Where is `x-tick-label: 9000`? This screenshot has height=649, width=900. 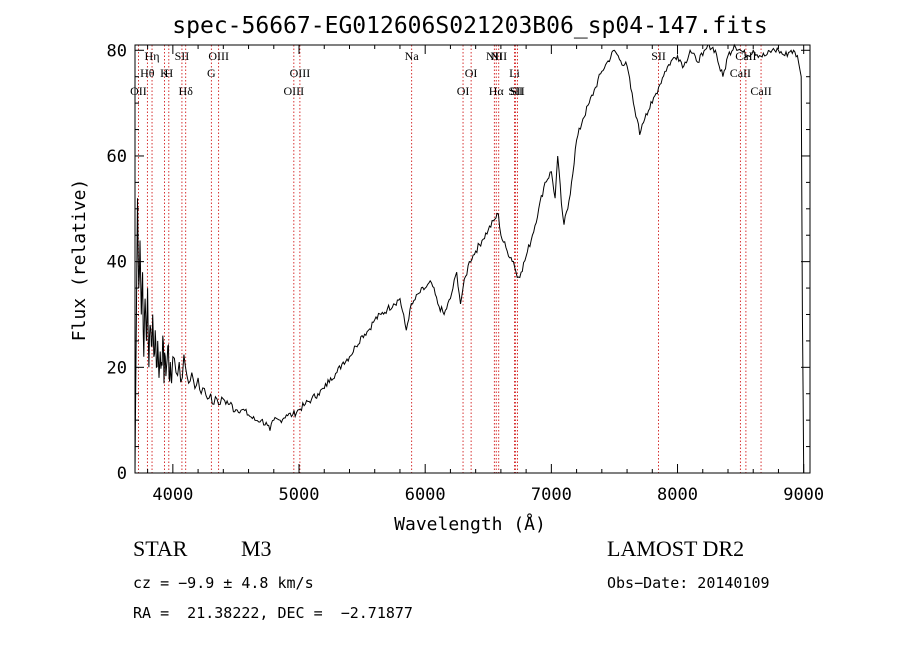 x-tick-label: 9000 is located at coordinates (803, 495).